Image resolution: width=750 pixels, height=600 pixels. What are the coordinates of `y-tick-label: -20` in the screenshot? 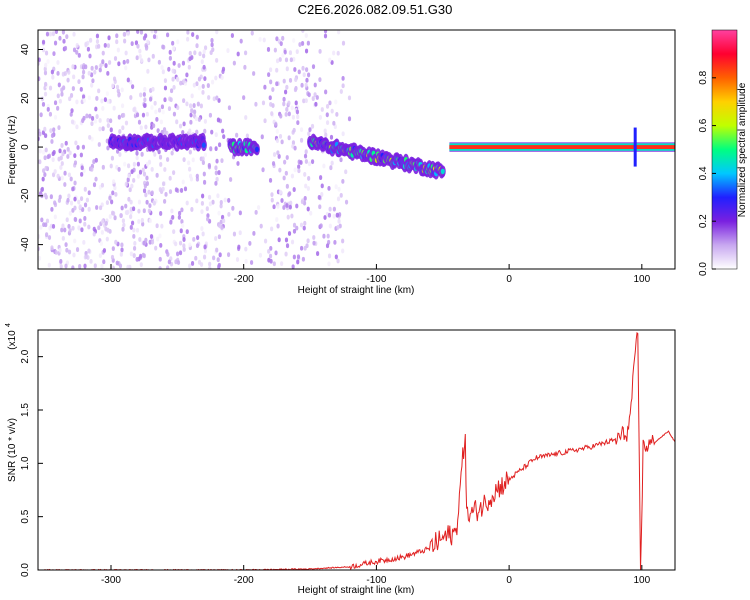 It's located at (25, 195).